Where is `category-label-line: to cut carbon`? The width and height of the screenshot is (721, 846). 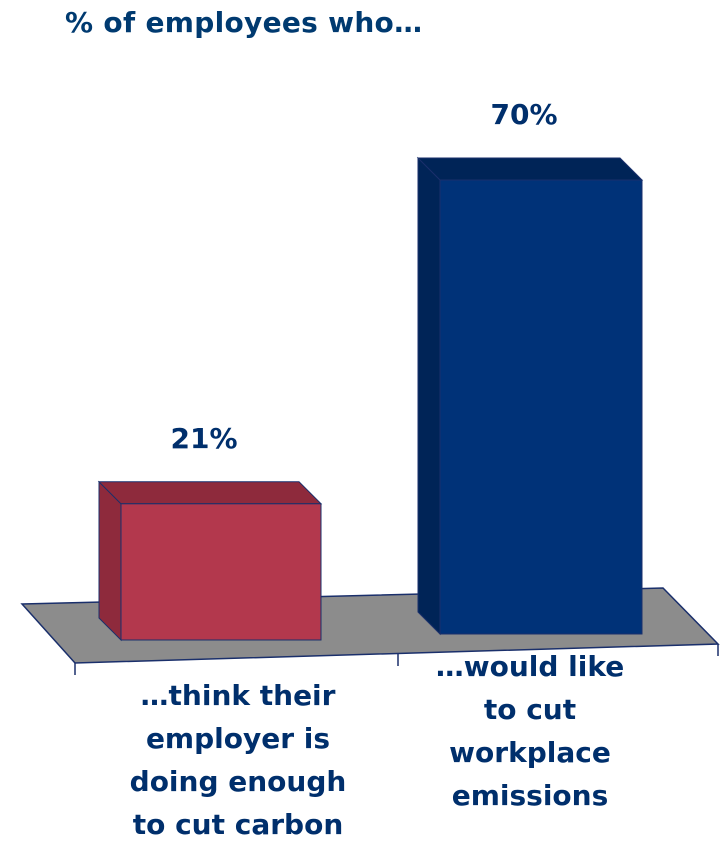 category-label-line: to cut carbon is located at coordinates (238, 824).